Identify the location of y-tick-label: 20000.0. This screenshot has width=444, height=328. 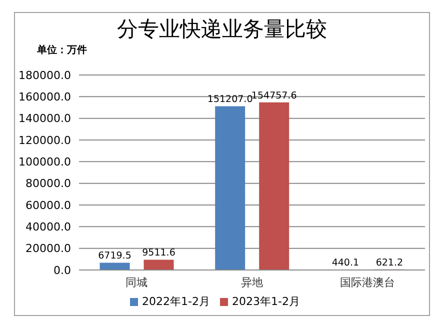
(48, 249).